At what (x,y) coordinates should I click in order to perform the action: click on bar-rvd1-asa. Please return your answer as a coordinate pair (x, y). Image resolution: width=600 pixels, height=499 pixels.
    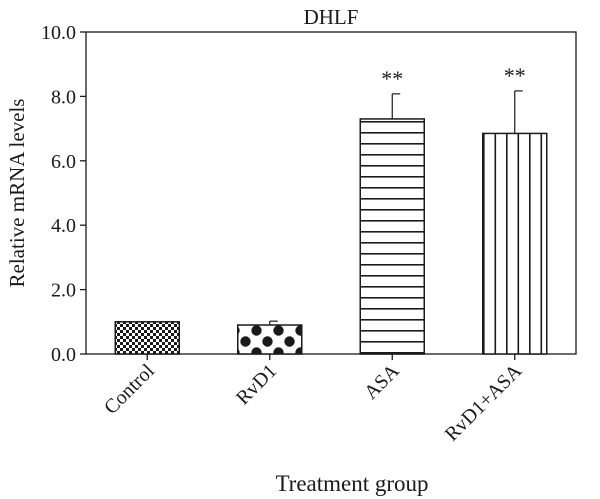
    Looking at the image, I should click on (515, 243).